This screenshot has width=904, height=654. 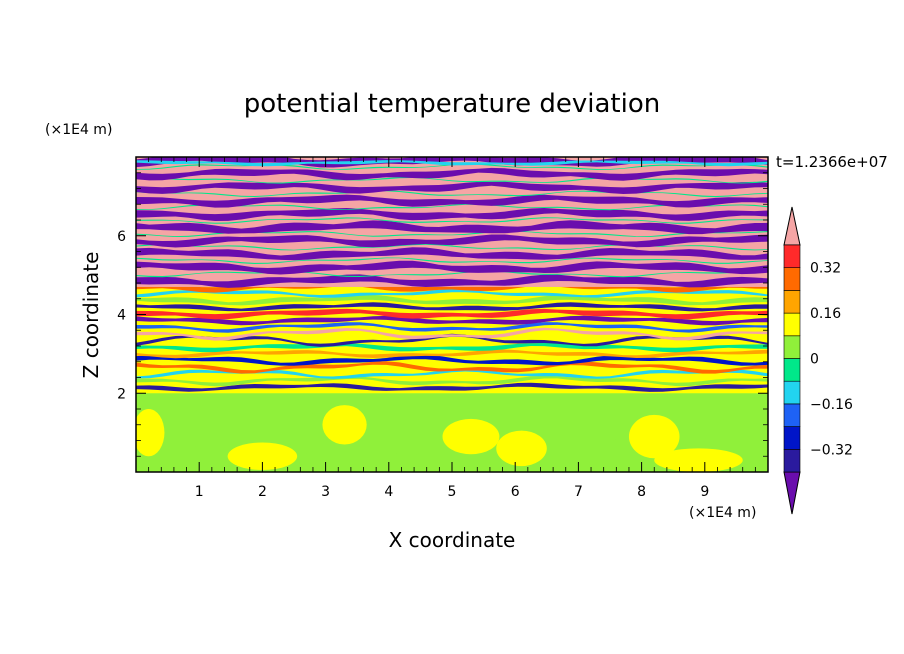 I want to click on x-tick-label: 2, so click(x=262, y=492).